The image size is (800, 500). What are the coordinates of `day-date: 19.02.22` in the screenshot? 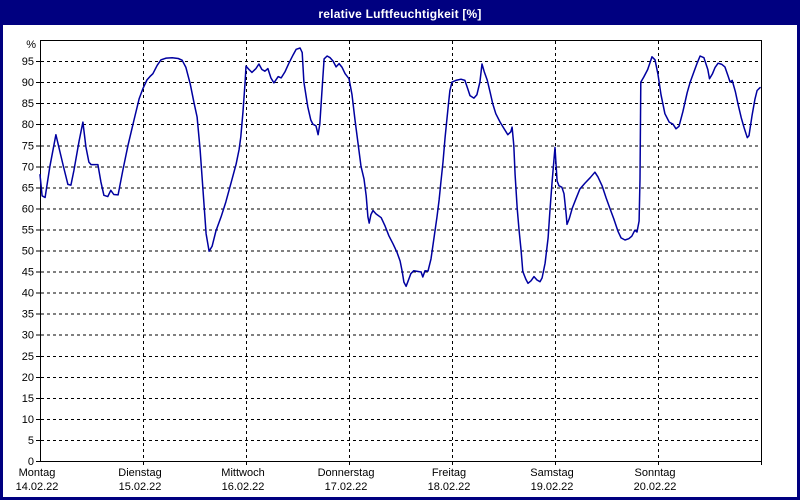 It's located at (552, 487).